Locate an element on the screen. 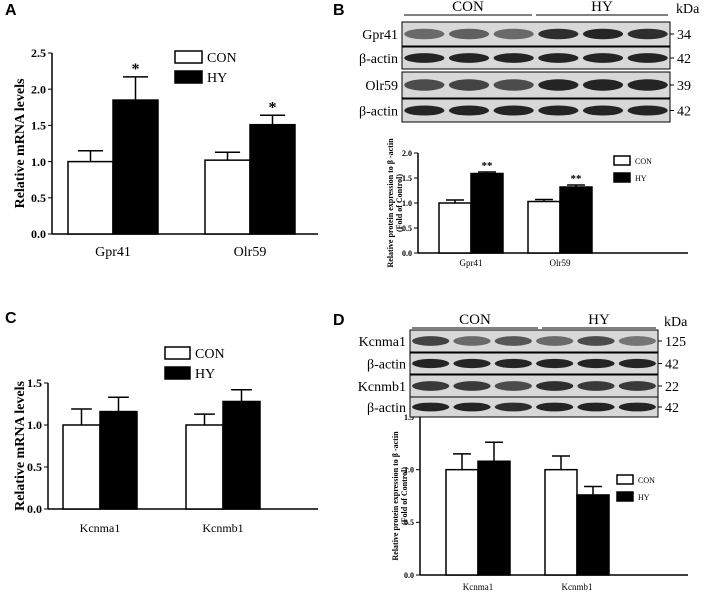 This screenshot has width=709, height=608. y-axis-label-line: Relative protein expression to β -actin is located at coordinates (395, 496).